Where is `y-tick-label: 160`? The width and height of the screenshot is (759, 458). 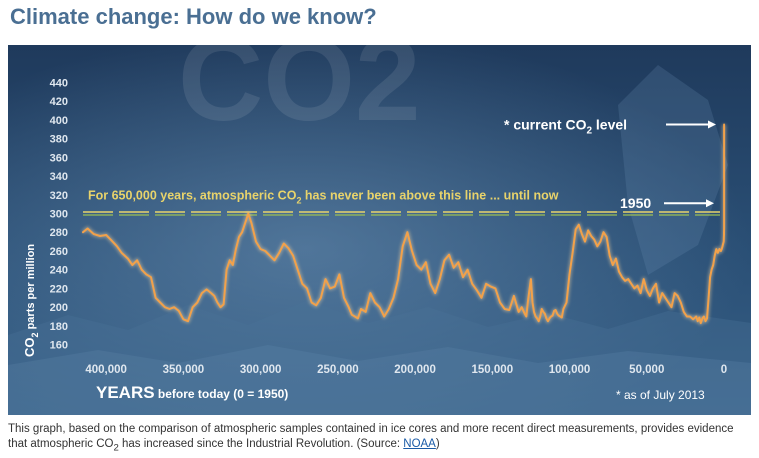 y-tick-label: 160 is located at coordinates (59, 346).